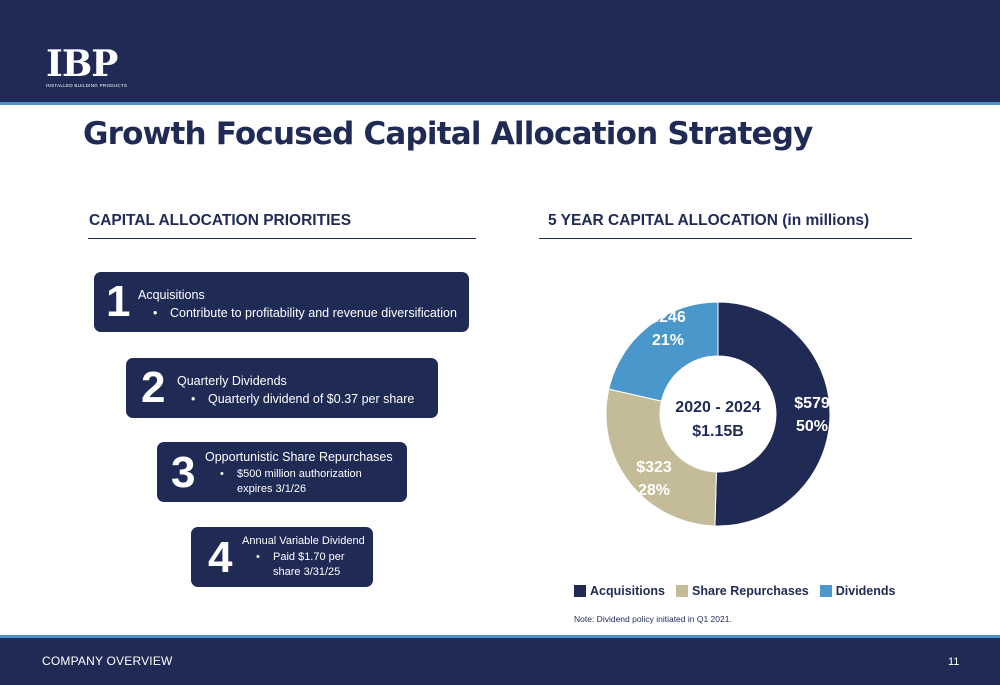 This screenshot has height=685, width=1000. I want to click on slice-percent-label: 50%, so click(812, 426).